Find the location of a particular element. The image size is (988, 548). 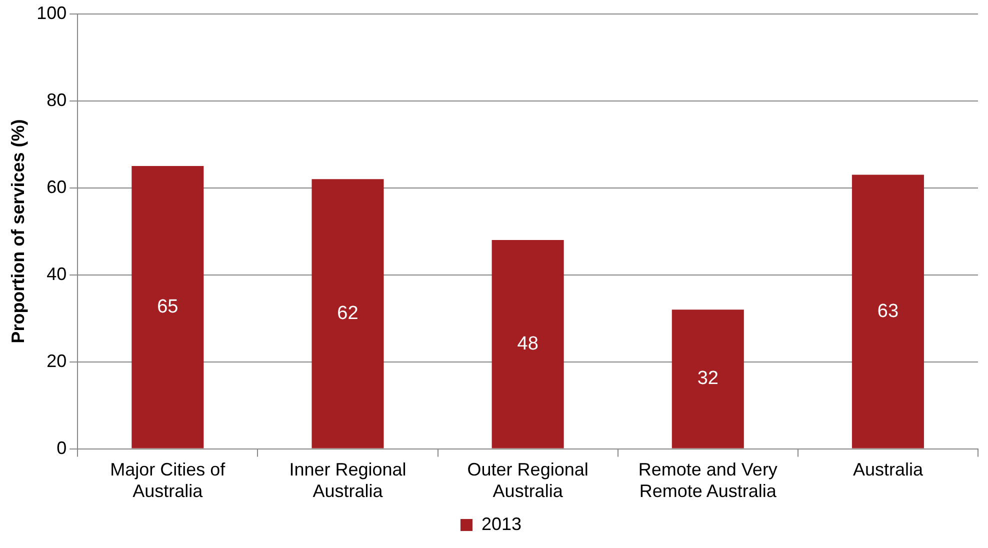

legend-label: 2013 is located at coordinates (501, 524).